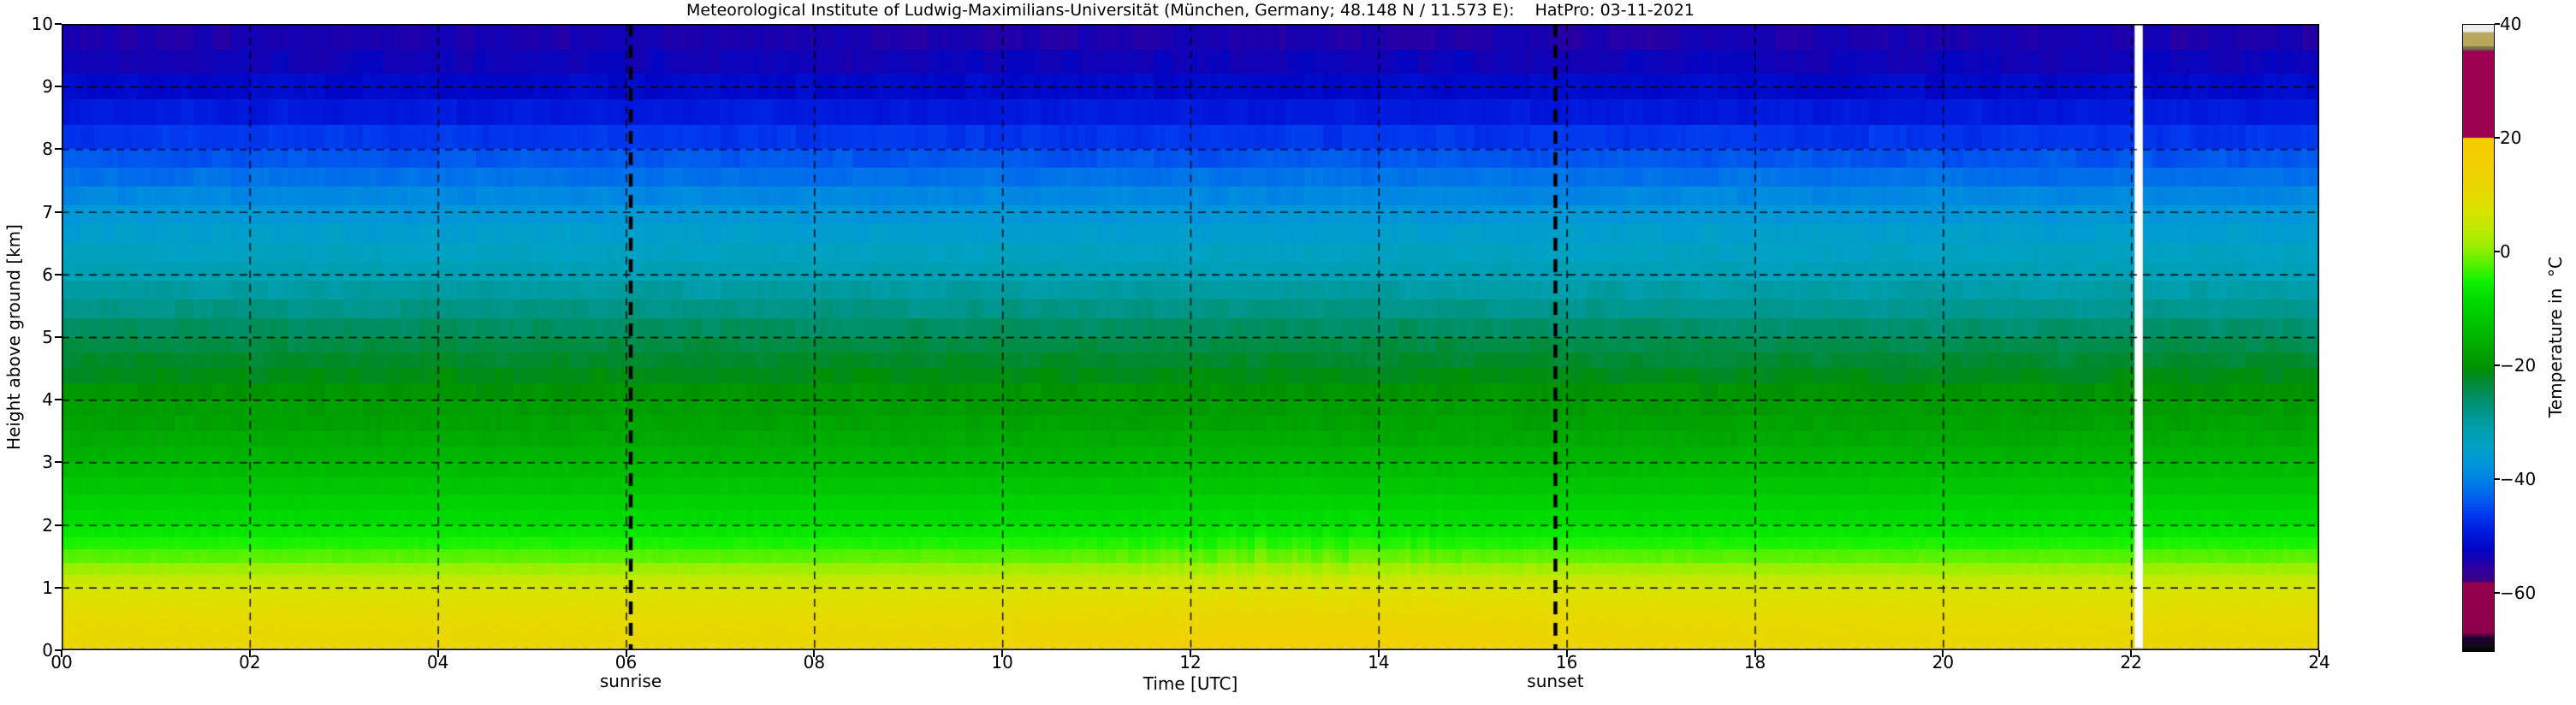 The height and width of the screenshot is (705, 2576). Describe the element at coordinates (1379, 662) in the screenshot. I see `x-tick-label: 14` at that location.